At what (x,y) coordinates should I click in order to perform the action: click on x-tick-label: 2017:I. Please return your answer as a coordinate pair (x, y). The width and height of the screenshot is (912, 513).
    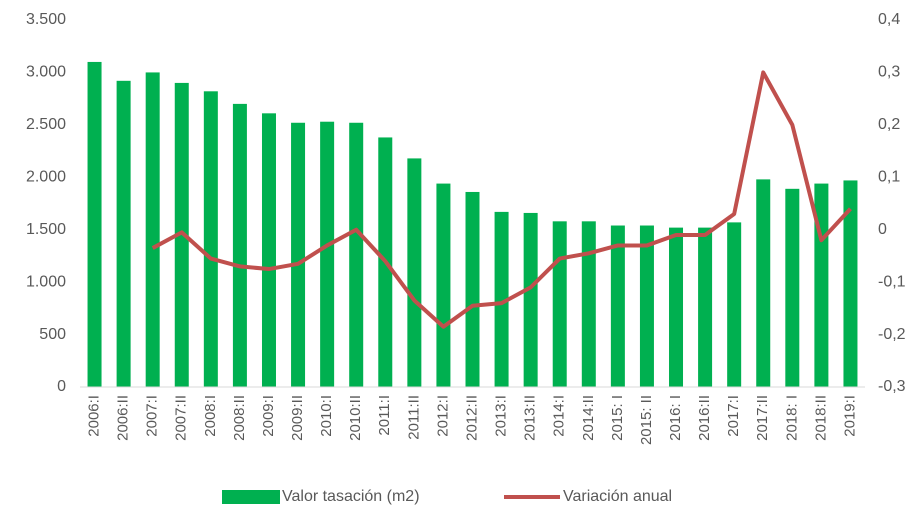
    Looking at the image, I should click on (733, 416).